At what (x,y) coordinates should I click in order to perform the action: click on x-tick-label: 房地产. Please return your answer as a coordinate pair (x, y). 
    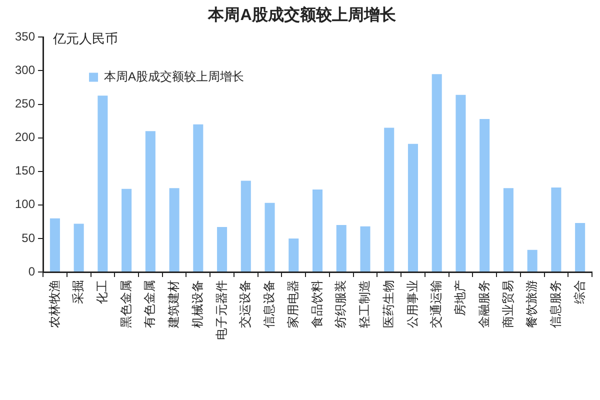
    Looking at the image, I should click on (460, 298).